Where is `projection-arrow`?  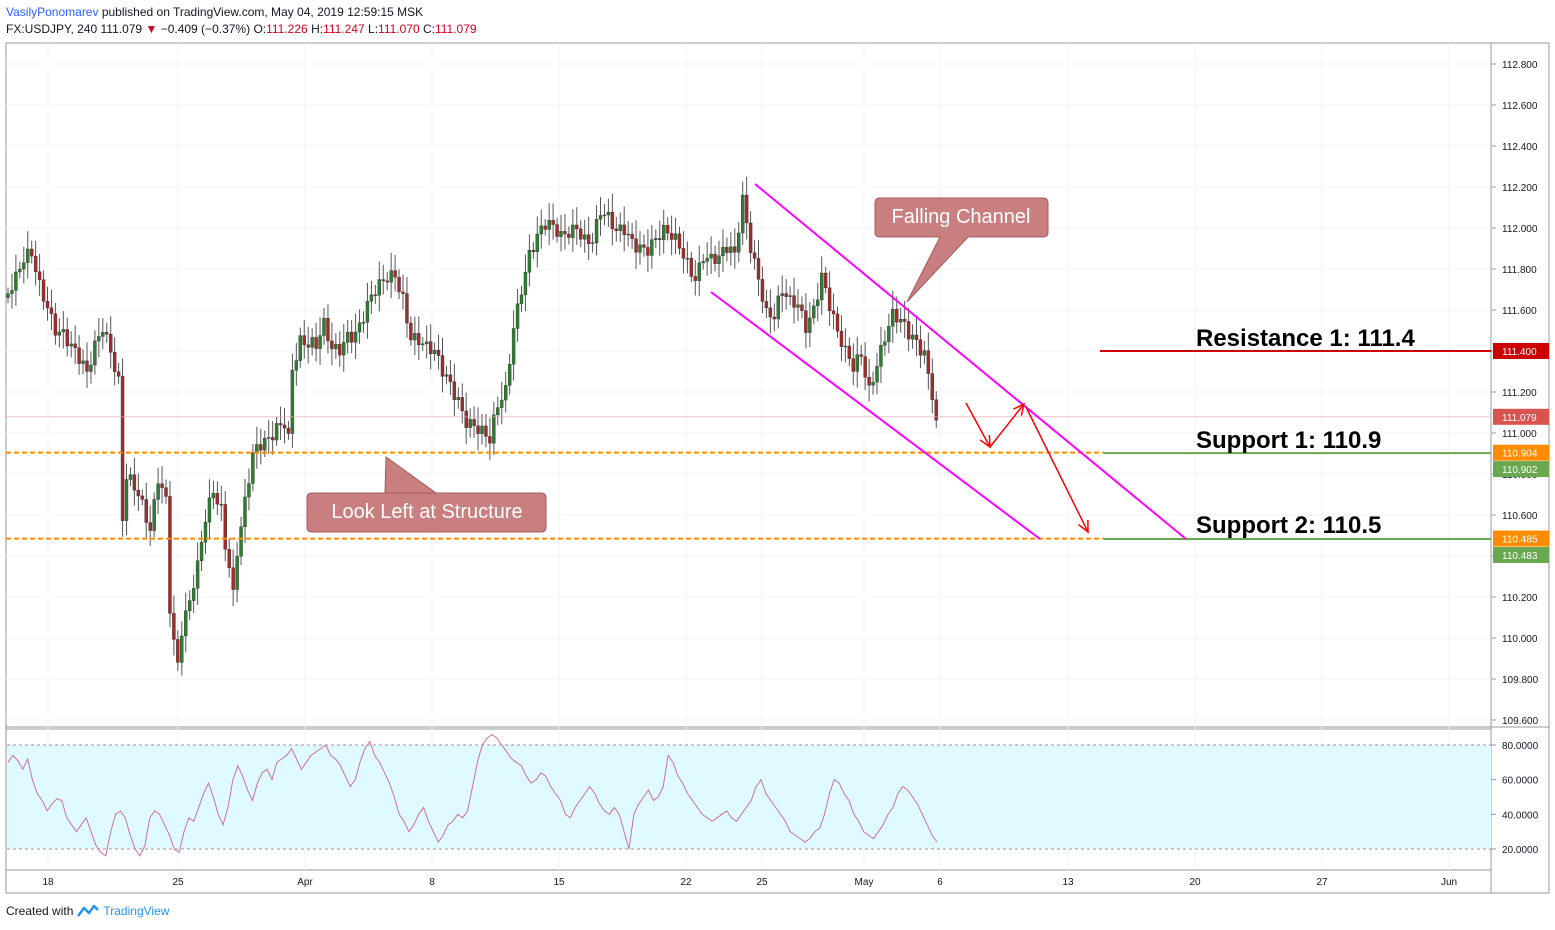 projection-arrow is located at coordinates (1007, 425).